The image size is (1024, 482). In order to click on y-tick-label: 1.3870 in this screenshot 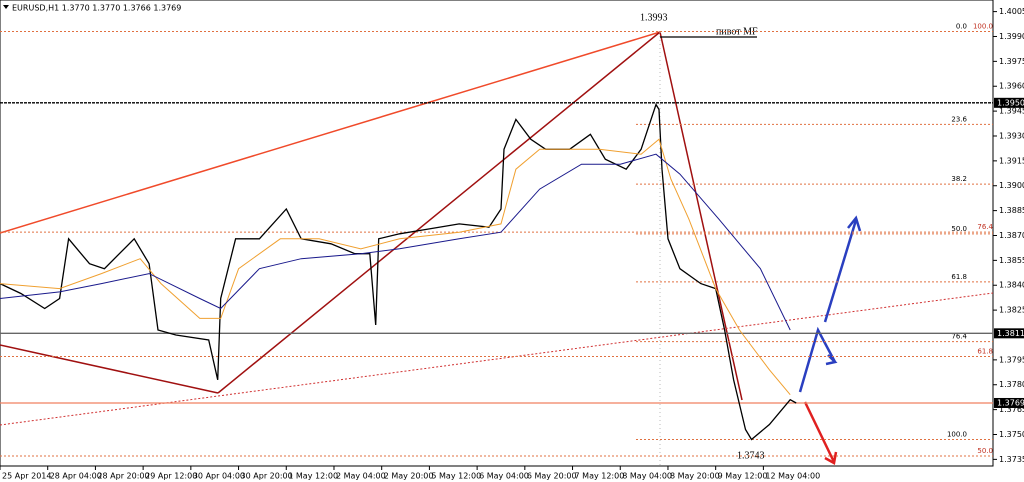, I will do `click(1011, 235)`.